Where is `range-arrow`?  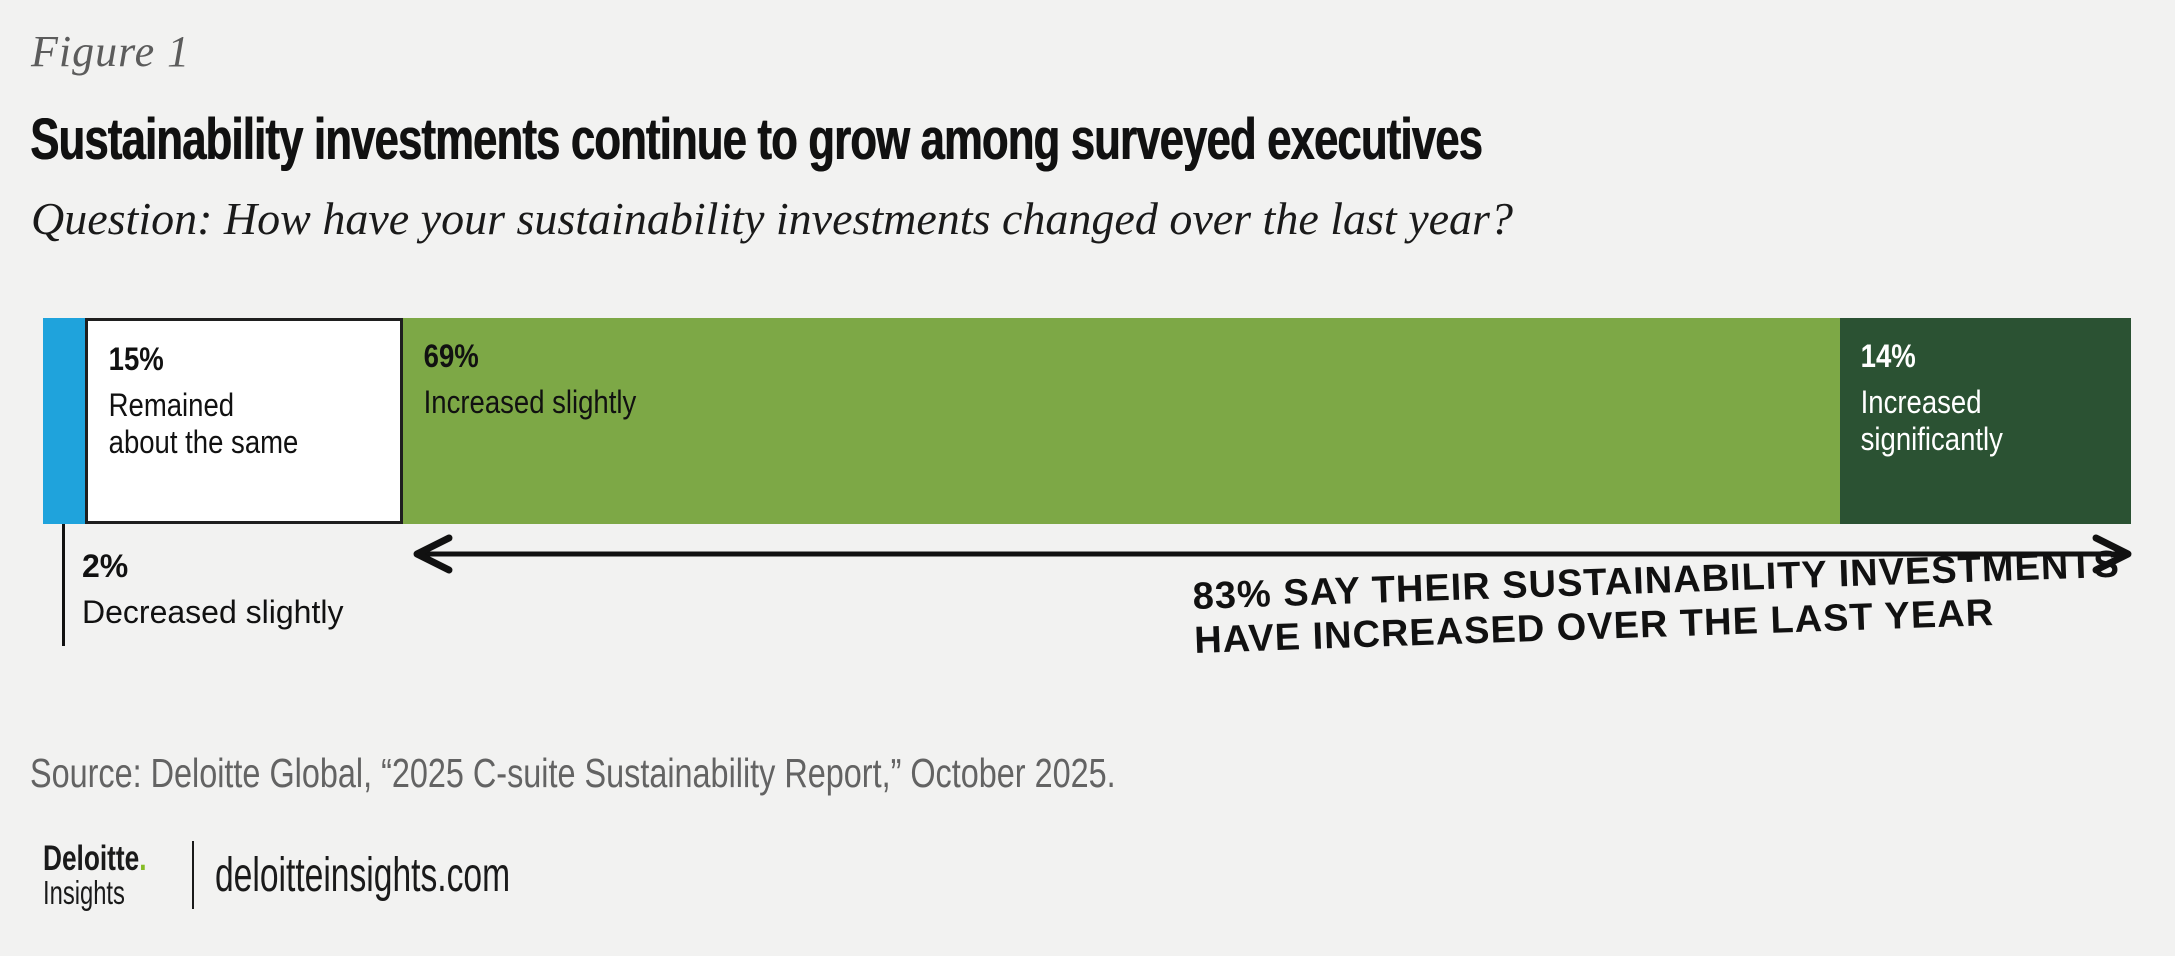 range-arrow is located at coordinates (1272, 554).